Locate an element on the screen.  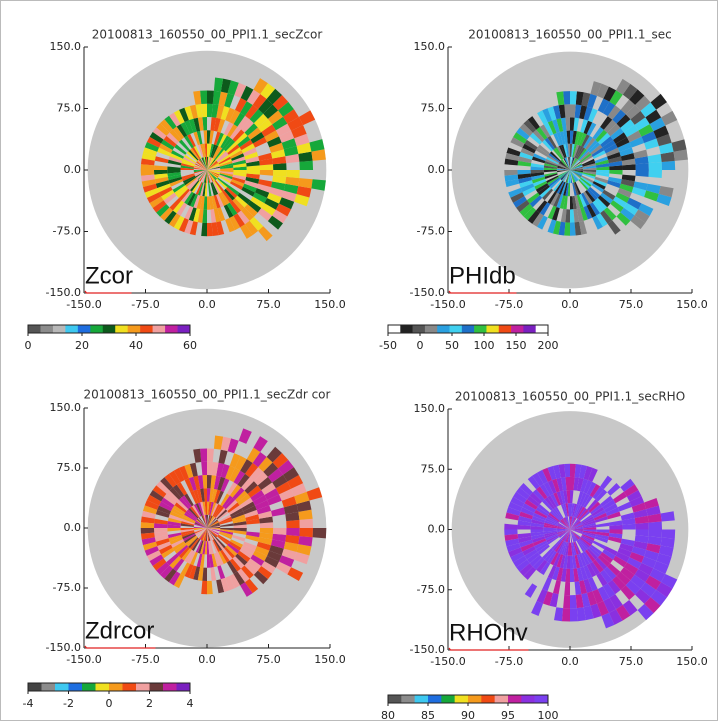
y-tick-label: 150.0 is located at coordinates (66, 407).